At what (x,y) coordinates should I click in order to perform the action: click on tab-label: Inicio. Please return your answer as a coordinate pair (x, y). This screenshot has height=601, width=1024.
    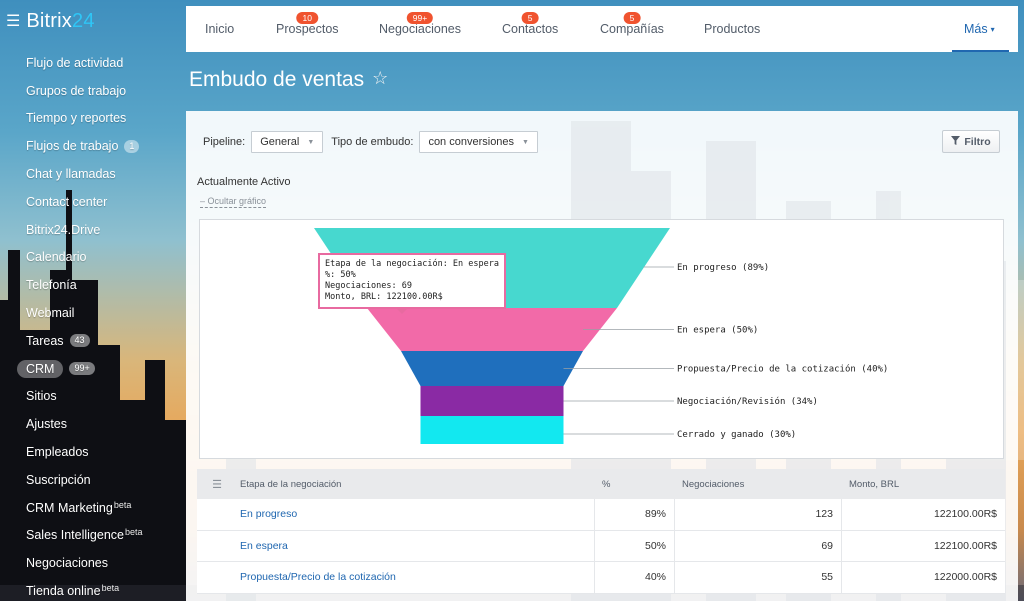
    Looking at the image, I should click on (220, 29).